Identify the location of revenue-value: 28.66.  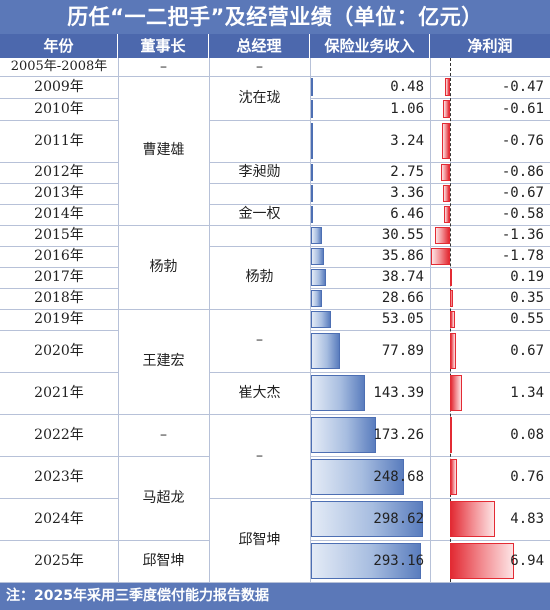
(402, 298).